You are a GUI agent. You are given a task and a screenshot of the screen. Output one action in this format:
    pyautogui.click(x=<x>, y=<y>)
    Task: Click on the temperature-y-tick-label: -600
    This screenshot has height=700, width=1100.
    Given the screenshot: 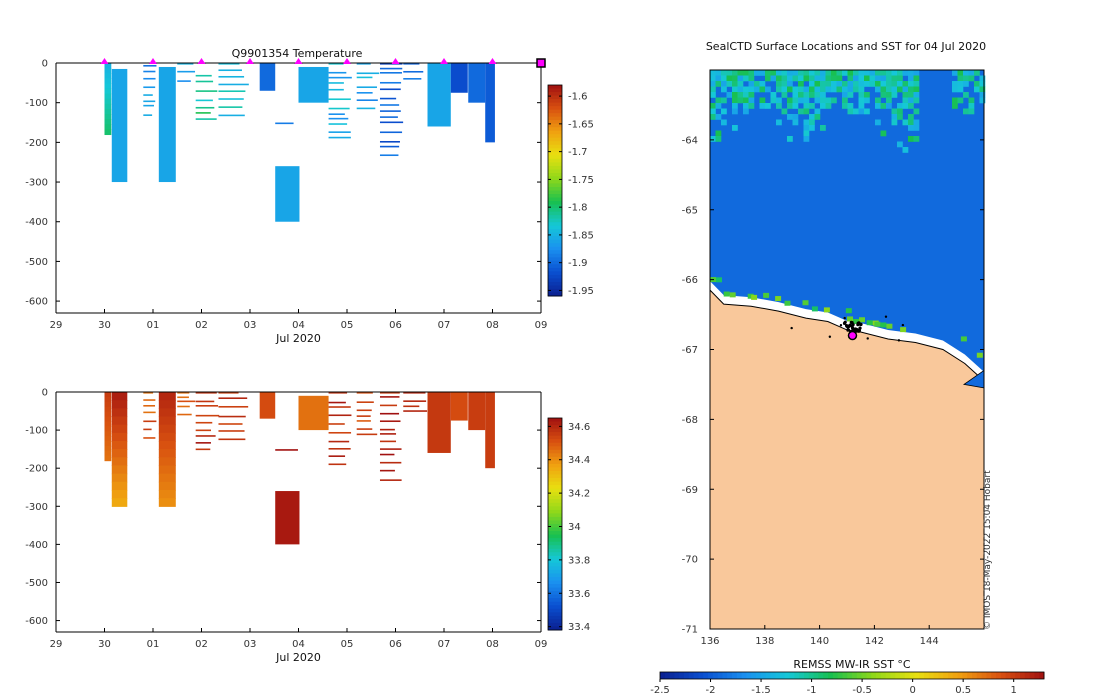 What is the action you would take?
    pyautogui.click(x=36, y=302)
    